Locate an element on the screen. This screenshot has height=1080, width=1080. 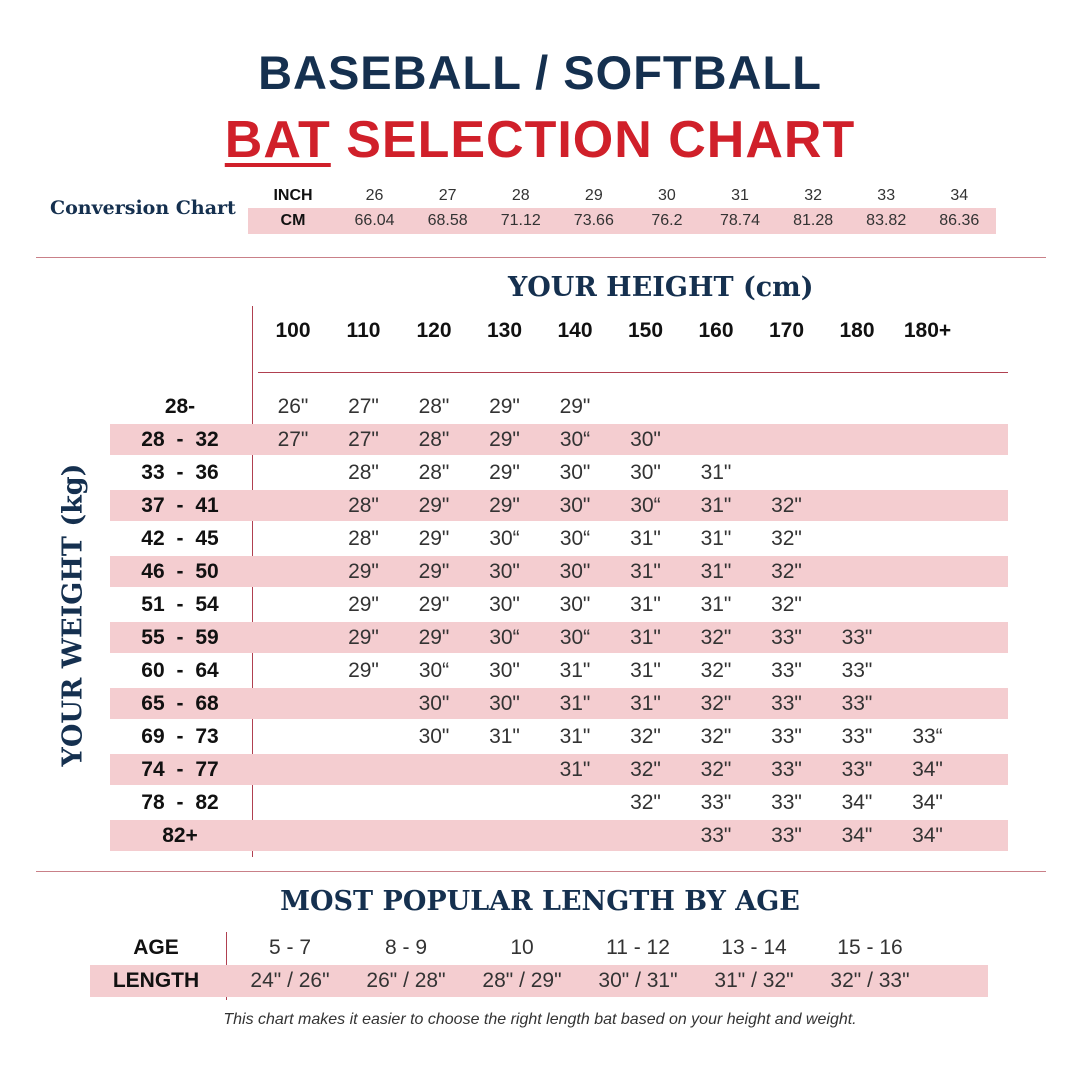
length-value: 26" / 28" is located at coordinates (406, 980).